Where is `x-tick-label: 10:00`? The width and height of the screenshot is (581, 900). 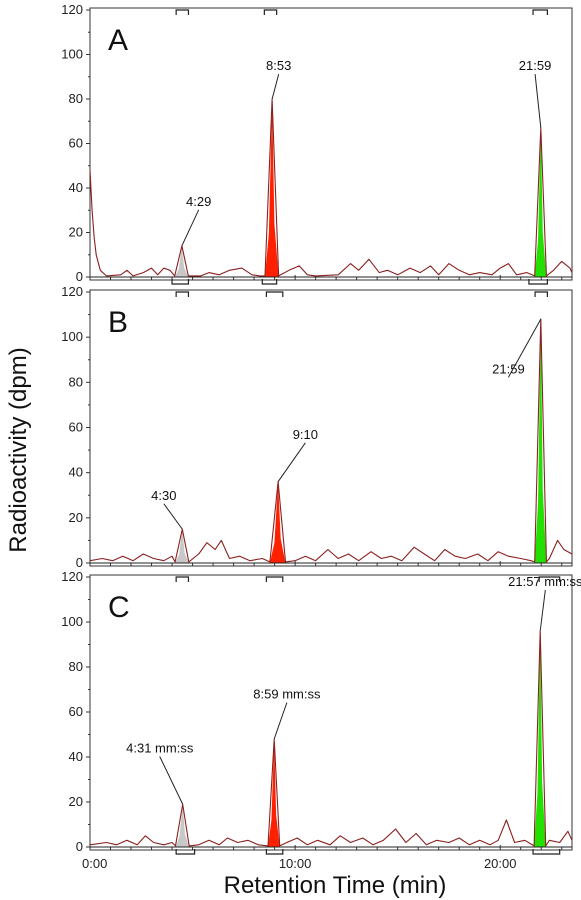 x-tick-label: 10:00 is located at coordinates (295, 863).